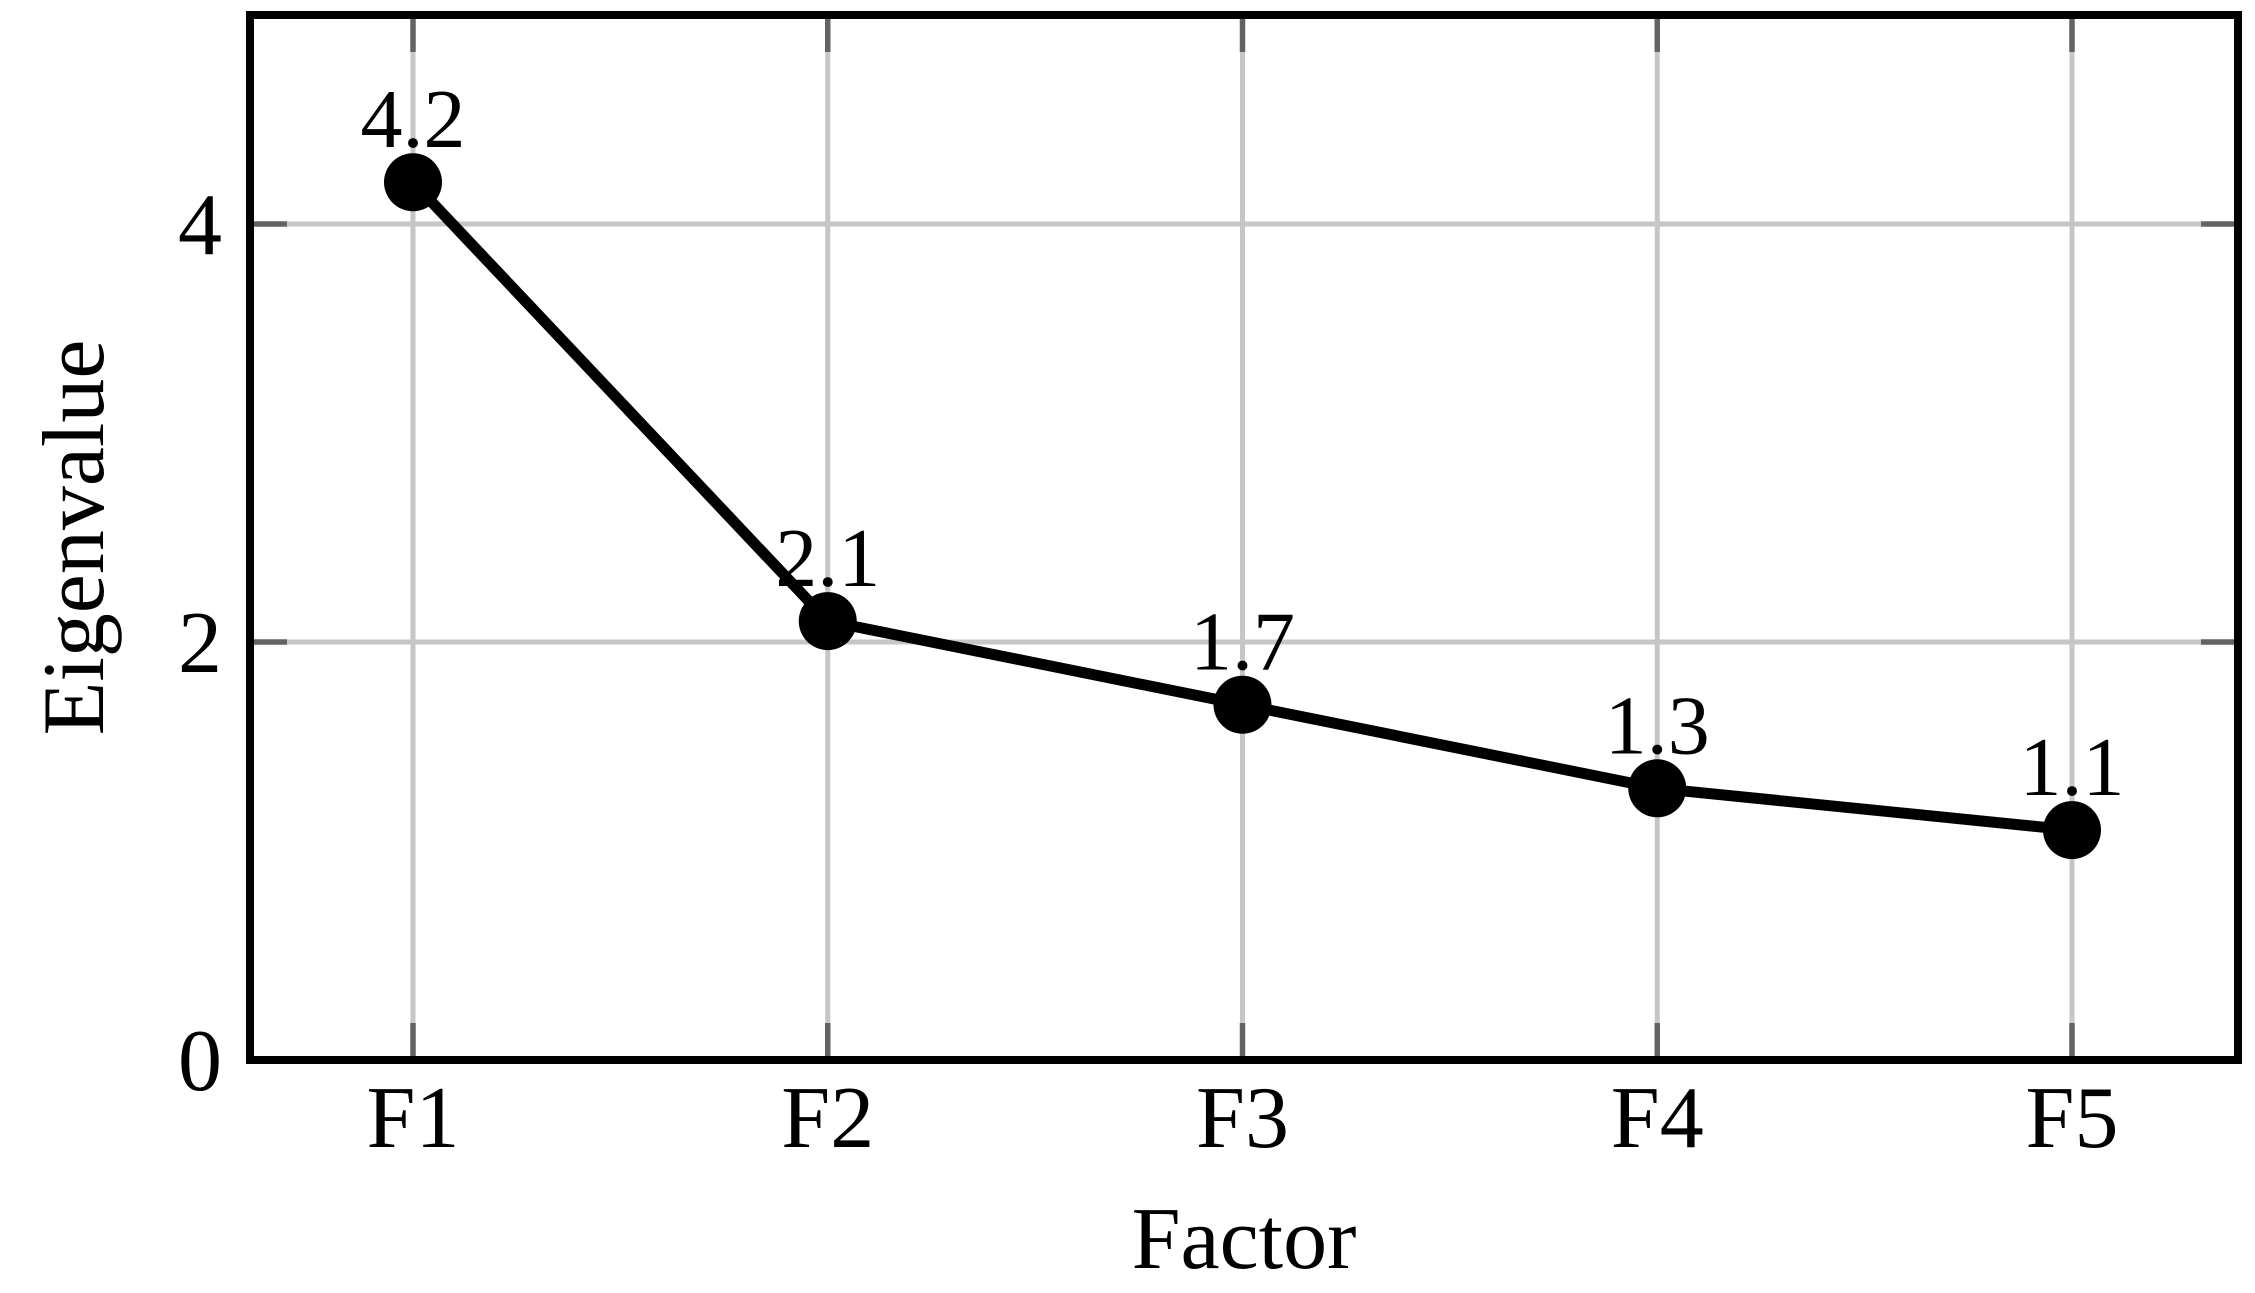 The height and width of the screenshot is (1293, 2255). Describe the element at coordinates (2072, 1118) in the screenshot. I see `x-tick-label: F5` at that location.